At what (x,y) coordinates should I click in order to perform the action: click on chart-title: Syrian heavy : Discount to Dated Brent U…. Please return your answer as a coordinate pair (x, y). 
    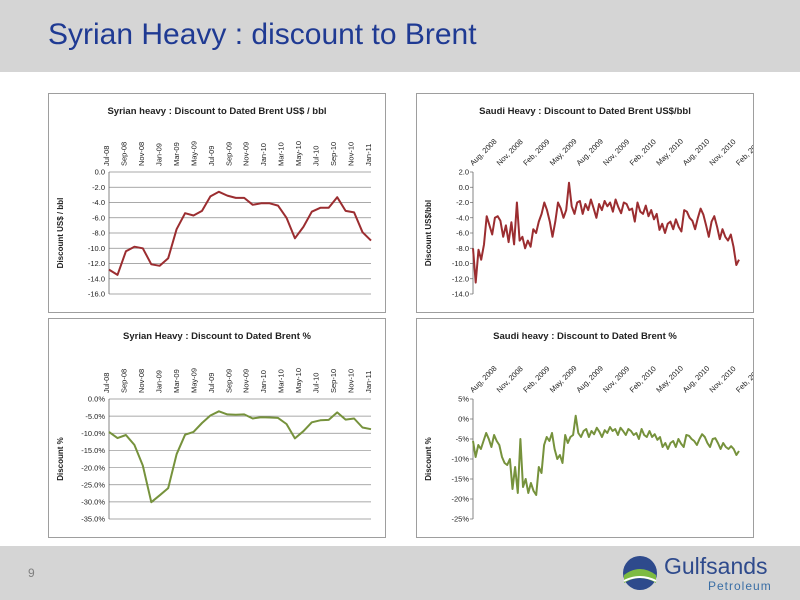
    Looking at the image, I should click on (216, 111).